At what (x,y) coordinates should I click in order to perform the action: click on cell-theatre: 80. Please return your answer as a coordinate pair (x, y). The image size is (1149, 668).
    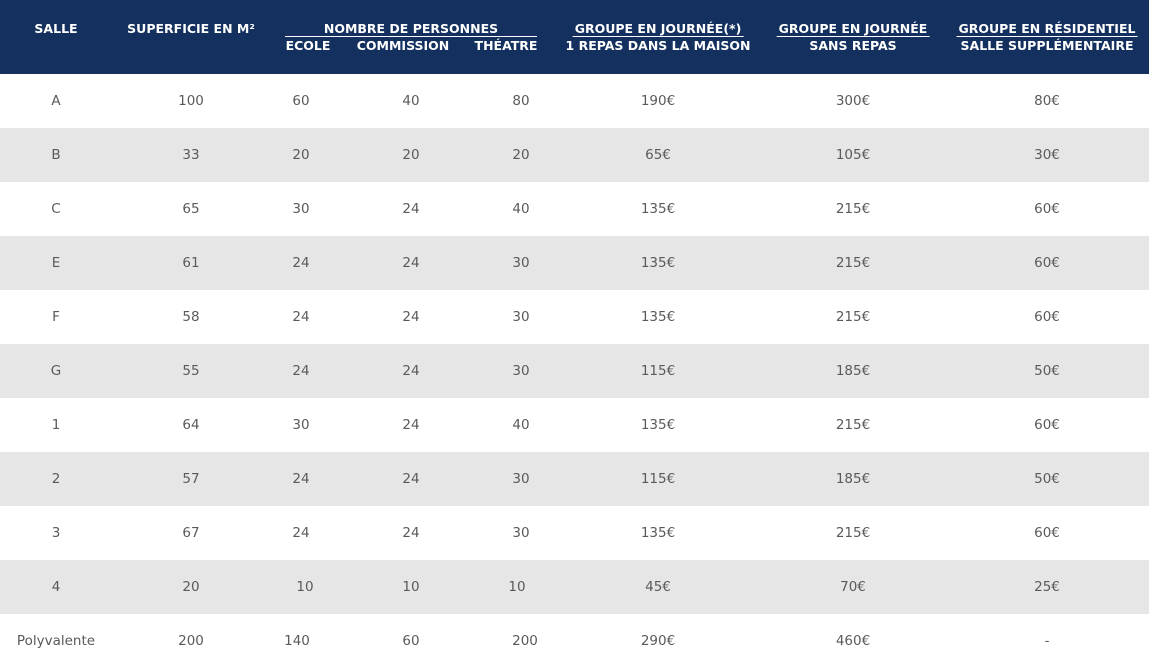
    Looking at the image, I should click on (521, 101).